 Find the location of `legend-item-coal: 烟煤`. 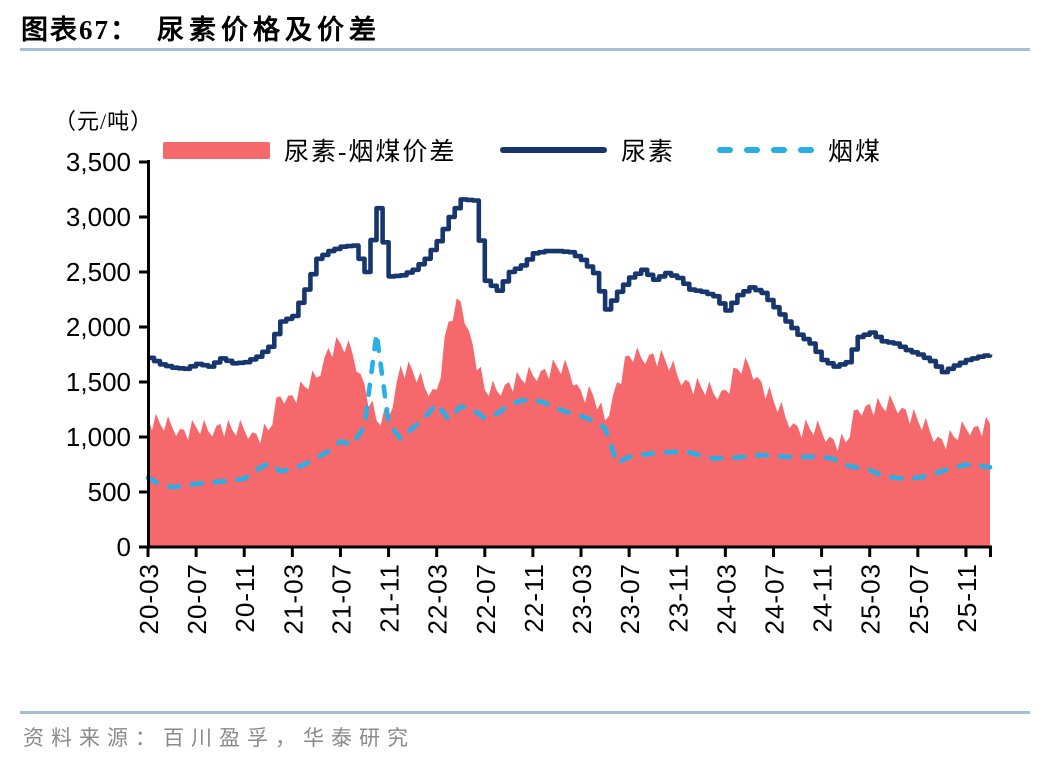

legend-item-coal: 烟煤 is located at coordinates (800, 150).